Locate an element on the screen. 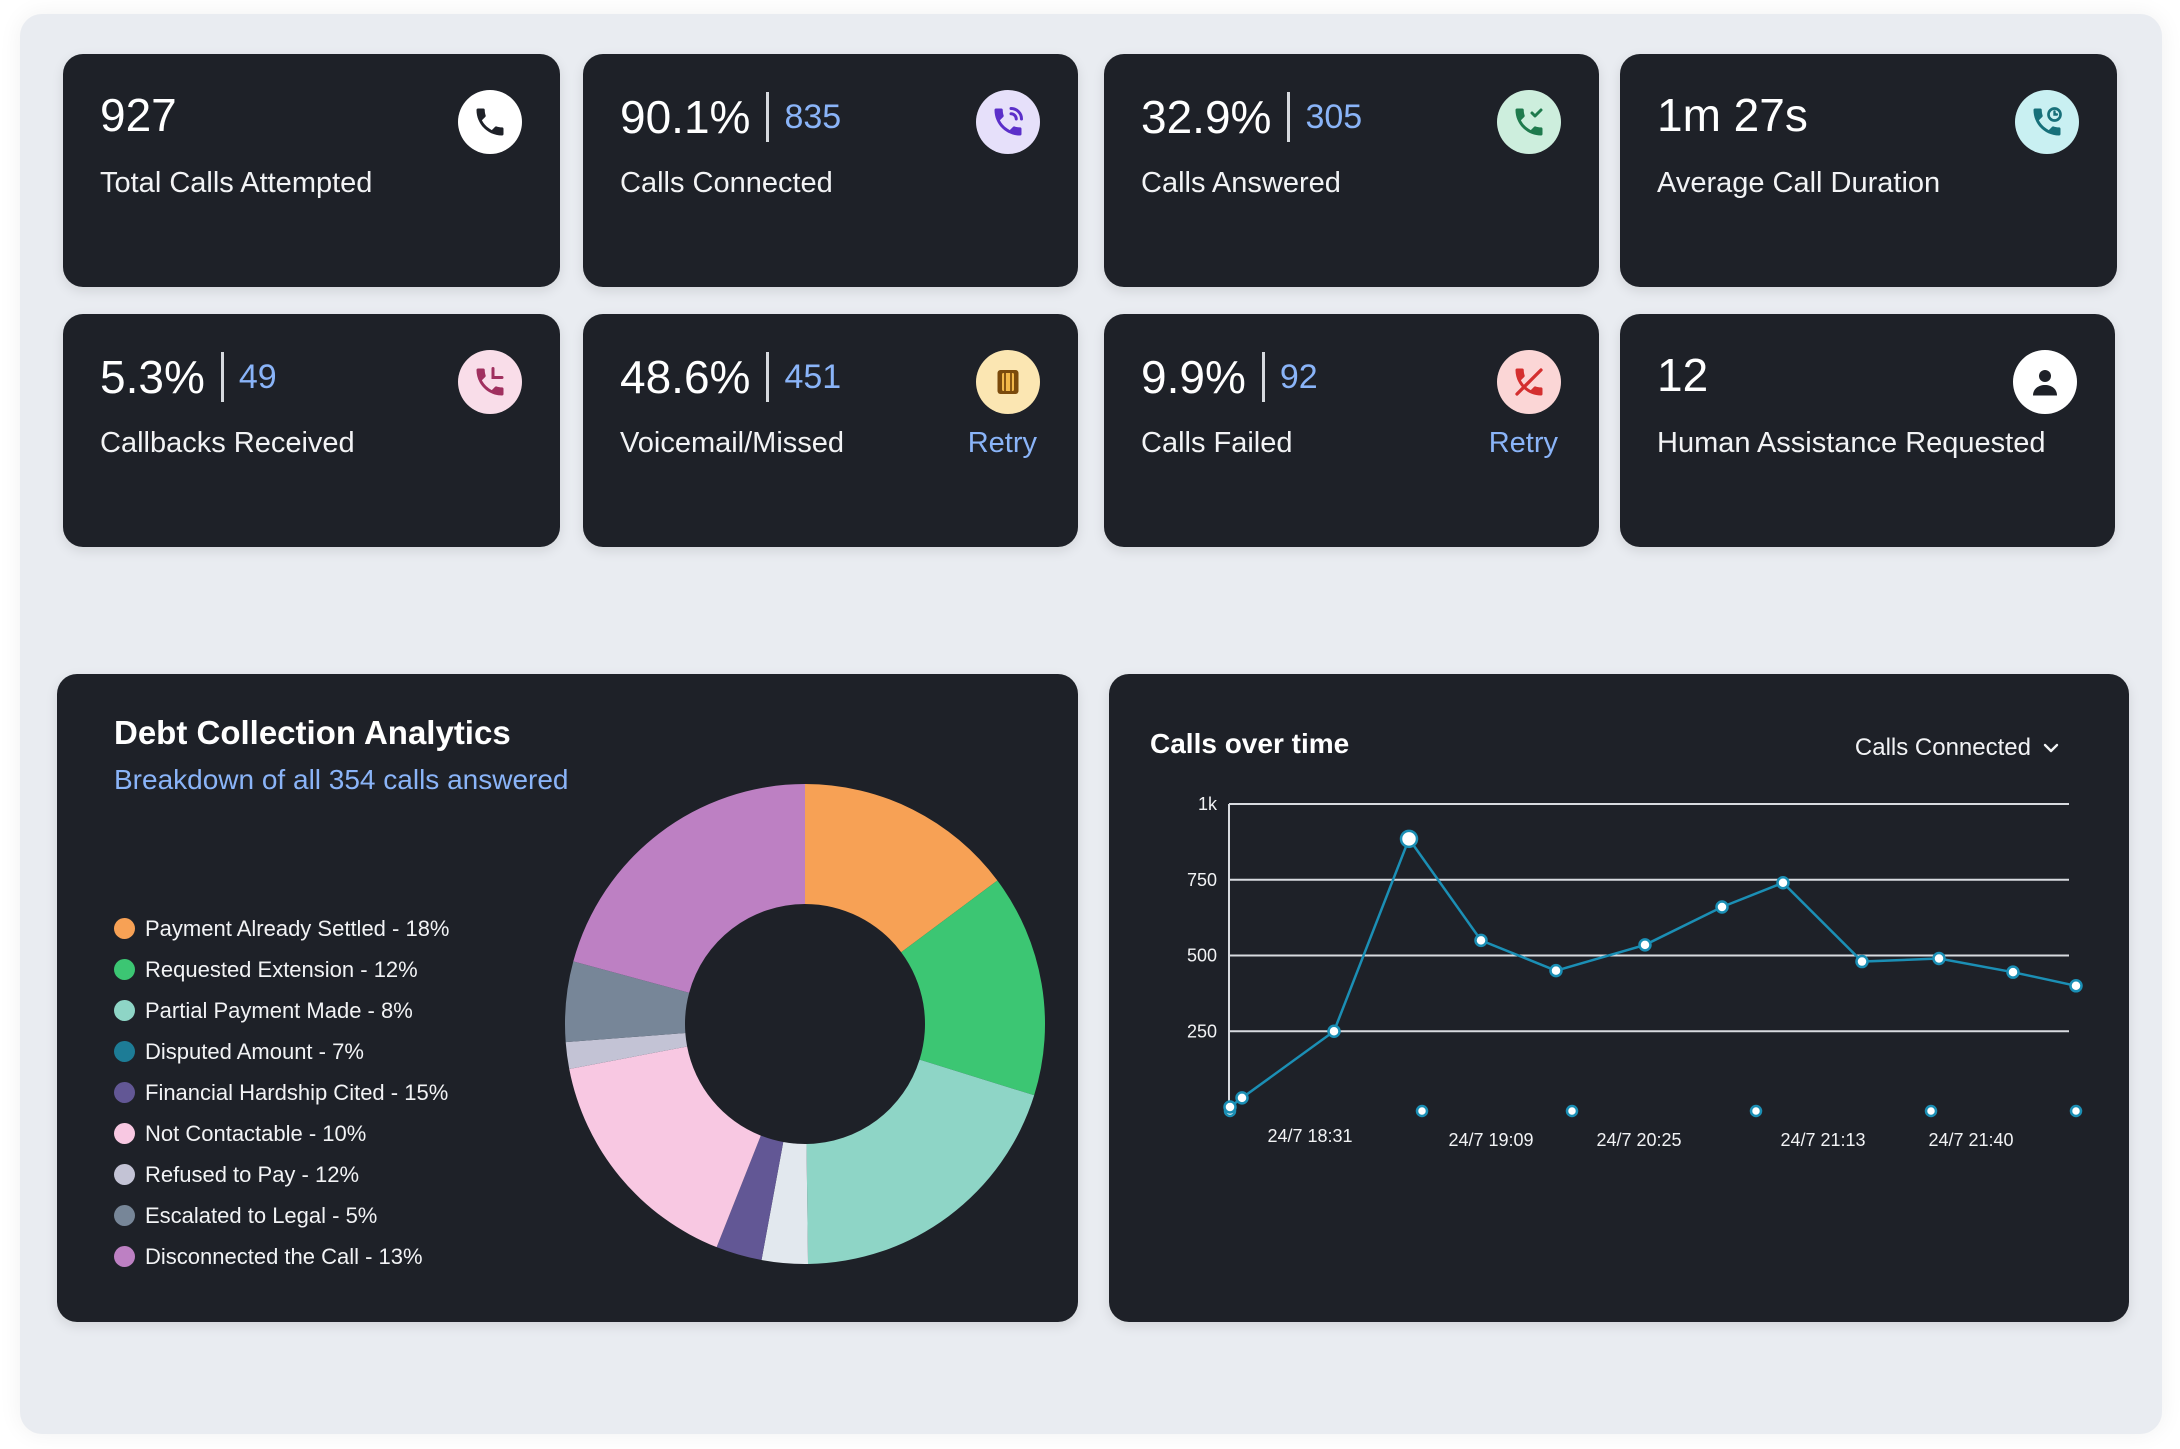 The height and width of the screenshot is (1449, 2180). stat-count: 92 is located at coordinates (1298, 377).